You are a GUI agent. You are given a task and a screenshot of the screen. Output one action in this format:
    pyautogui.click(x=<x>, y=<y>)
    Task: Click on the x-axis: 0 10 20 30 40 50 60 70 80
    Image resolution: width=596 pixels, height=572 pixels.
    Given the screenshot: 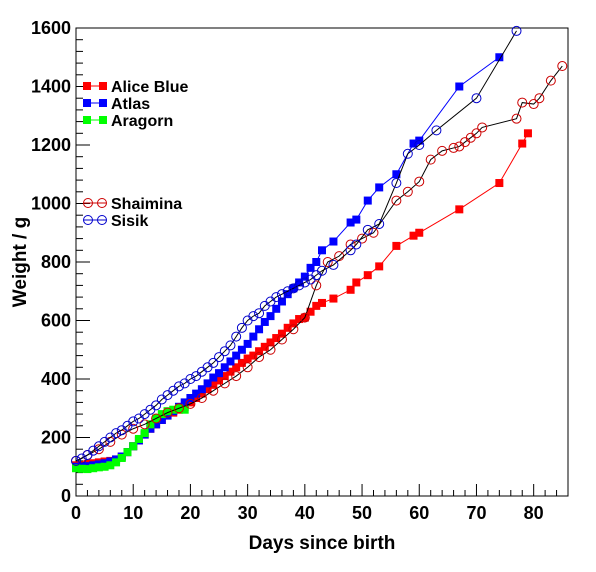 What is the action you would take?
    pyautogui.click(x=320, y=503)
    